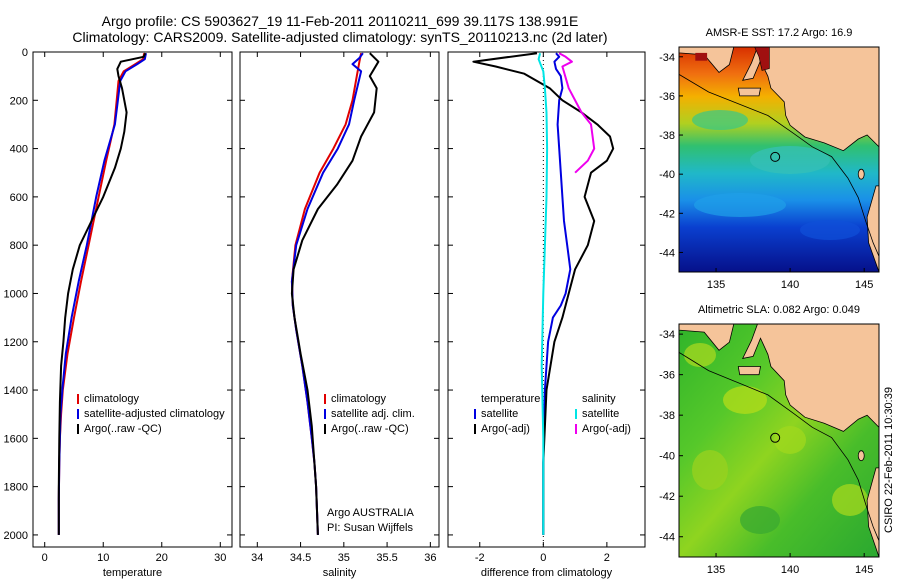  Describe the element at coordinates (370, 528) in the screenshot. I see `annotation-text: PI: Susan Wijffels` at that location.